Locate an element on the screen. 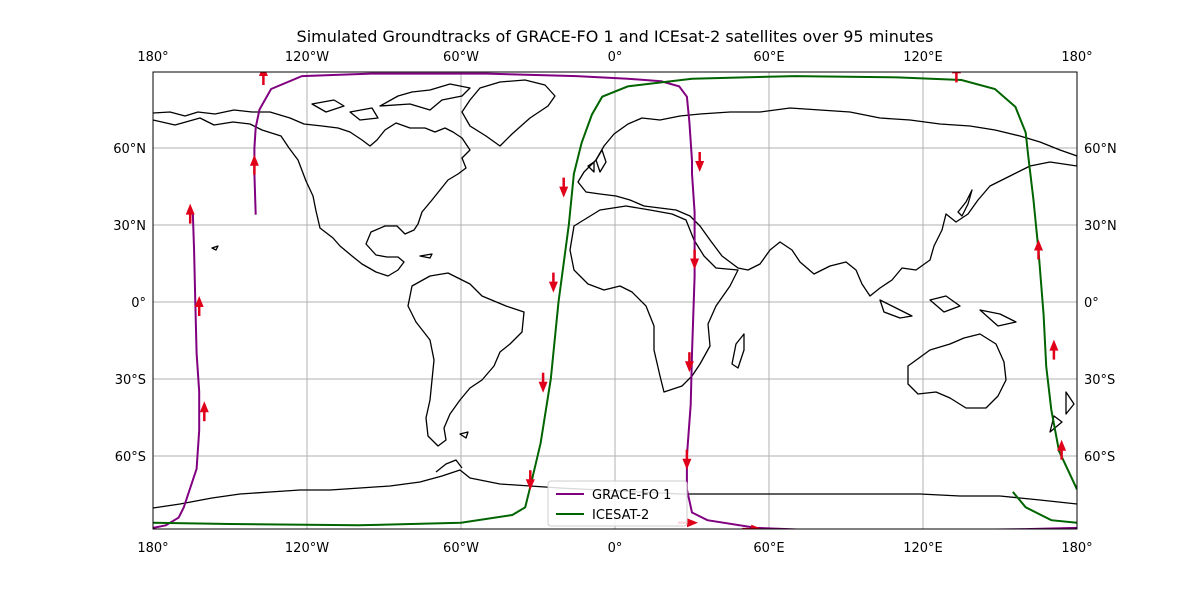 The image size is (1200, 600). lon-tick-label-bottom: 60°W is located at coordinates (461, 548).